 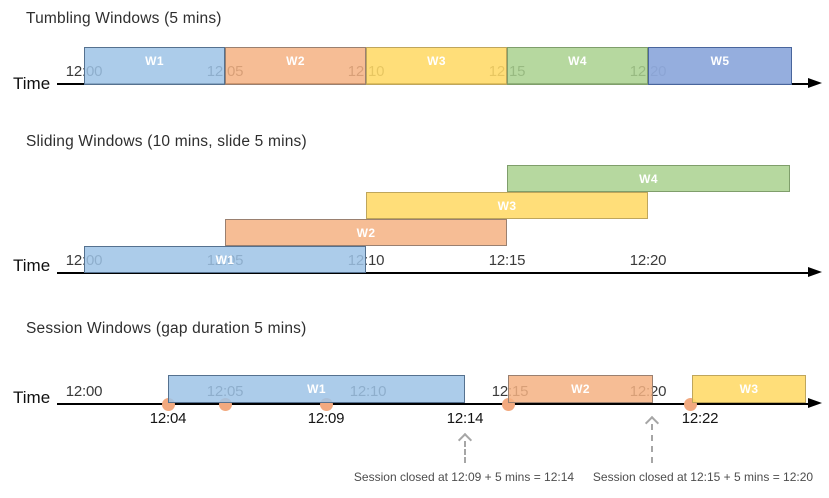 What do you see at coordinates (166, 141) in the screenshot?
I see `sliding-section-title: Sliding Windows (10 mins, slide 5 mins)` at bounding box center [166, 141].